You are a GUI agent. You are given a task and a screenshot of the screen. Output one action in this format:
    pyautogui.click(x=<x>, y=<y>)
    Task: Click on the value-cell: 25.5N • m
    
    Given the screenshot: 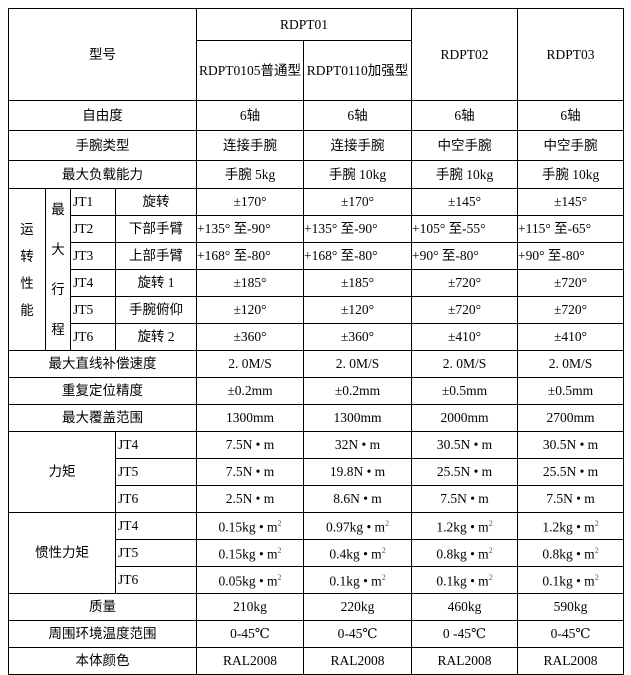 What is the action you would take?
    pyautogui.click(x=571, y=472)
    